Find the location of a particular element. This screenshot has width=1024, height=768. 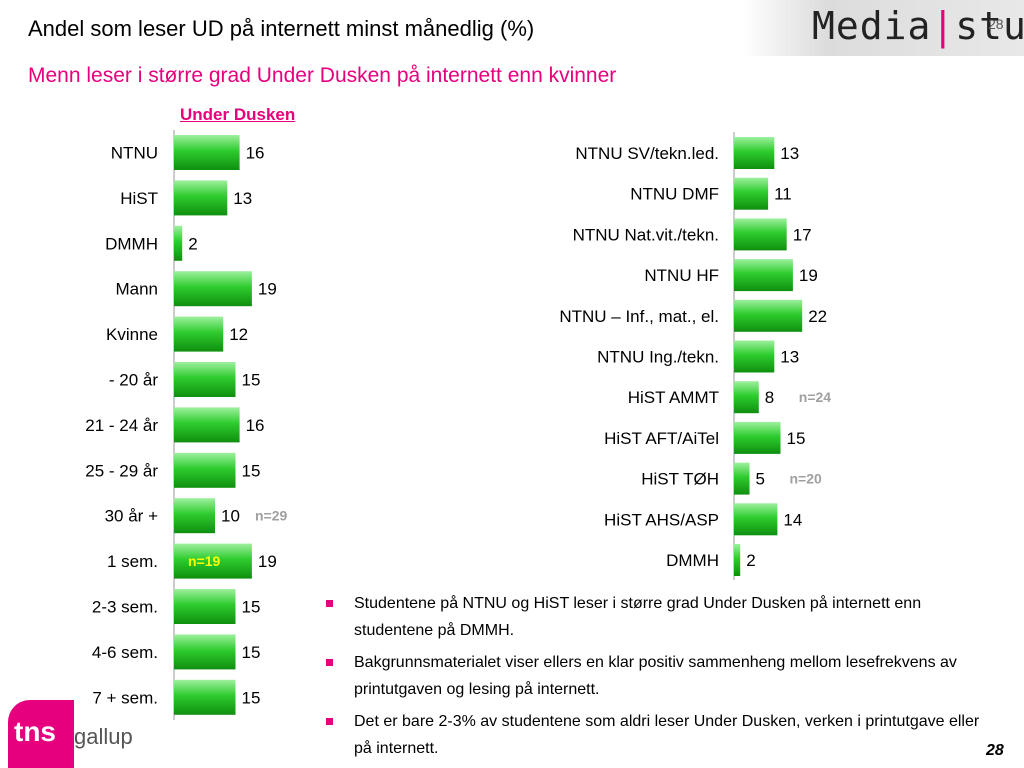

category-label: NTNU Nat.vit./tekn. is located at coordinates (646, 234).